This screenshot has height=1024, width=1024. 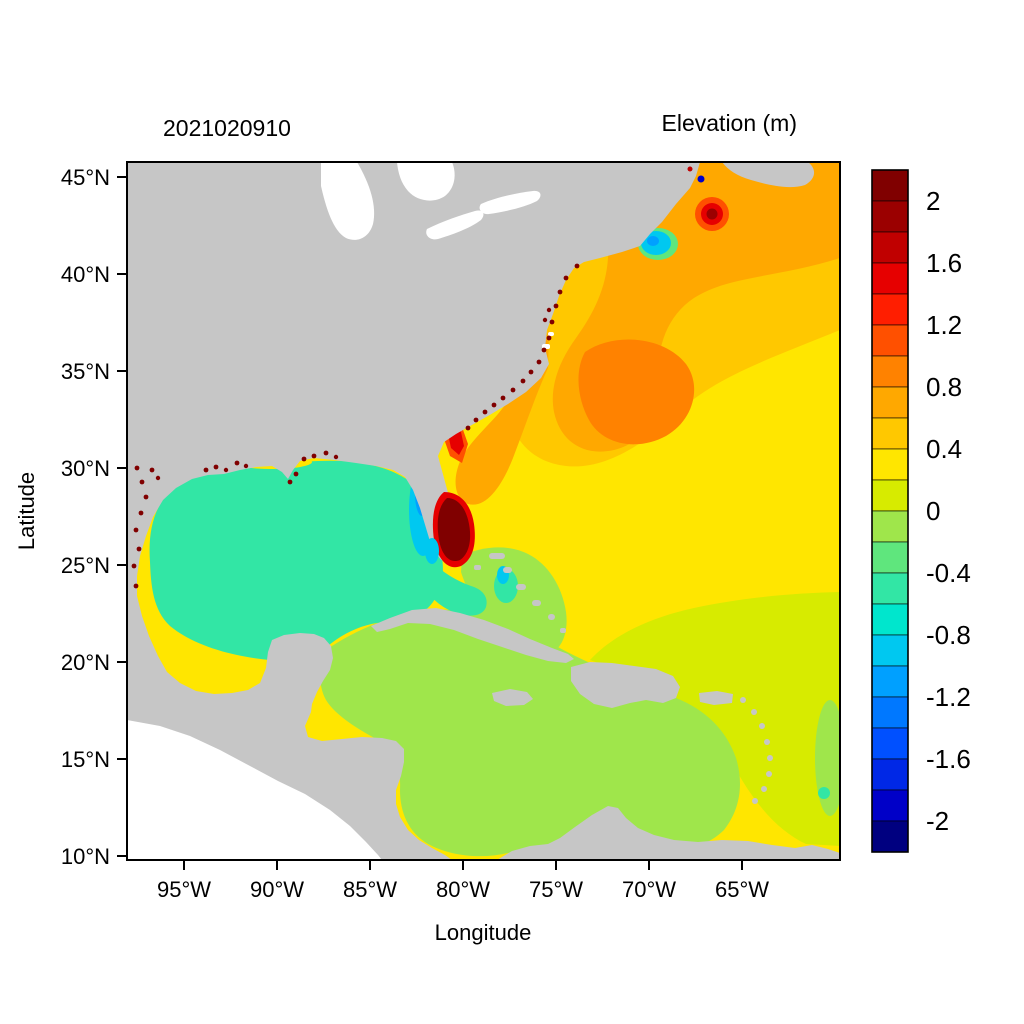 What do you see at coordinates (432, 551) in the screenshot?
I see `region-southwest-florida-cyan` at bounding box center [432, 551].